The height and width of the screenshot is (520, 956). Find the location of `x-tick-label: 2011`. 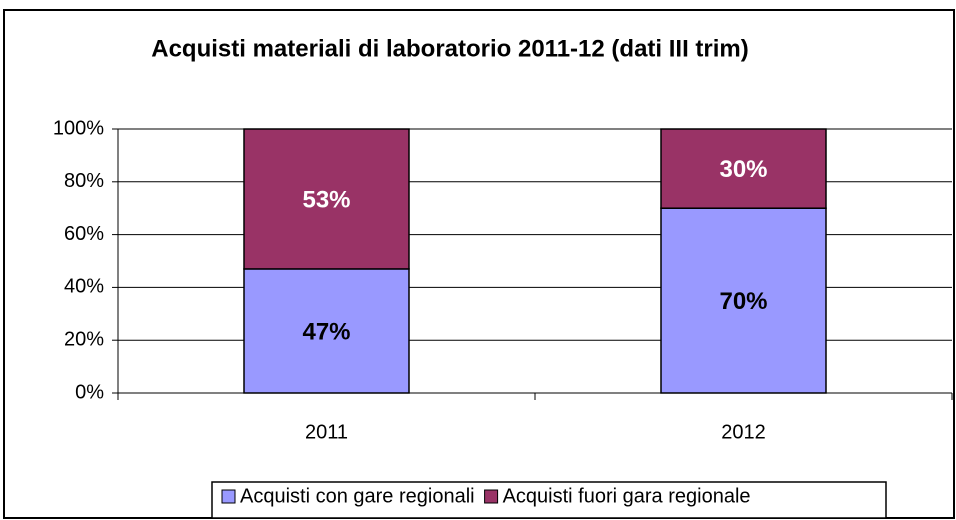

x-tick-label: 2011 is located at coordinates (326, 432).